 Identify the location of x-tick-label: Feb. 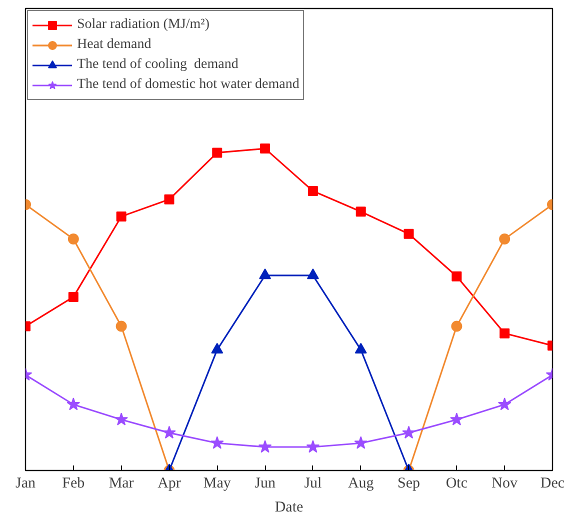
(73, 484).